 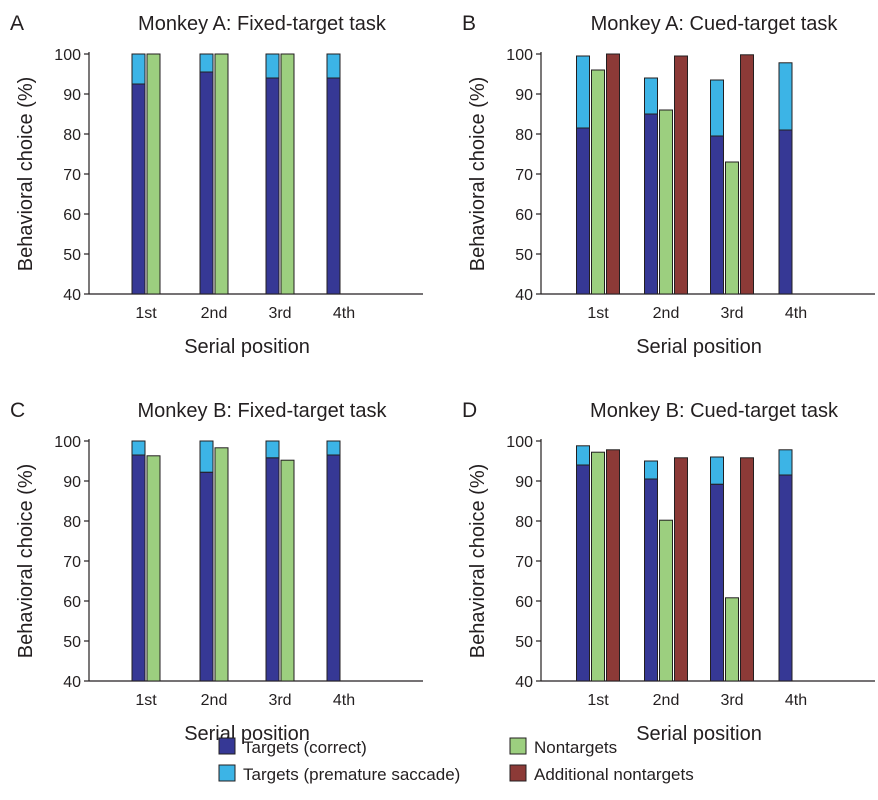 I want to click on panel-letter: C, so click(x=17, y=410).